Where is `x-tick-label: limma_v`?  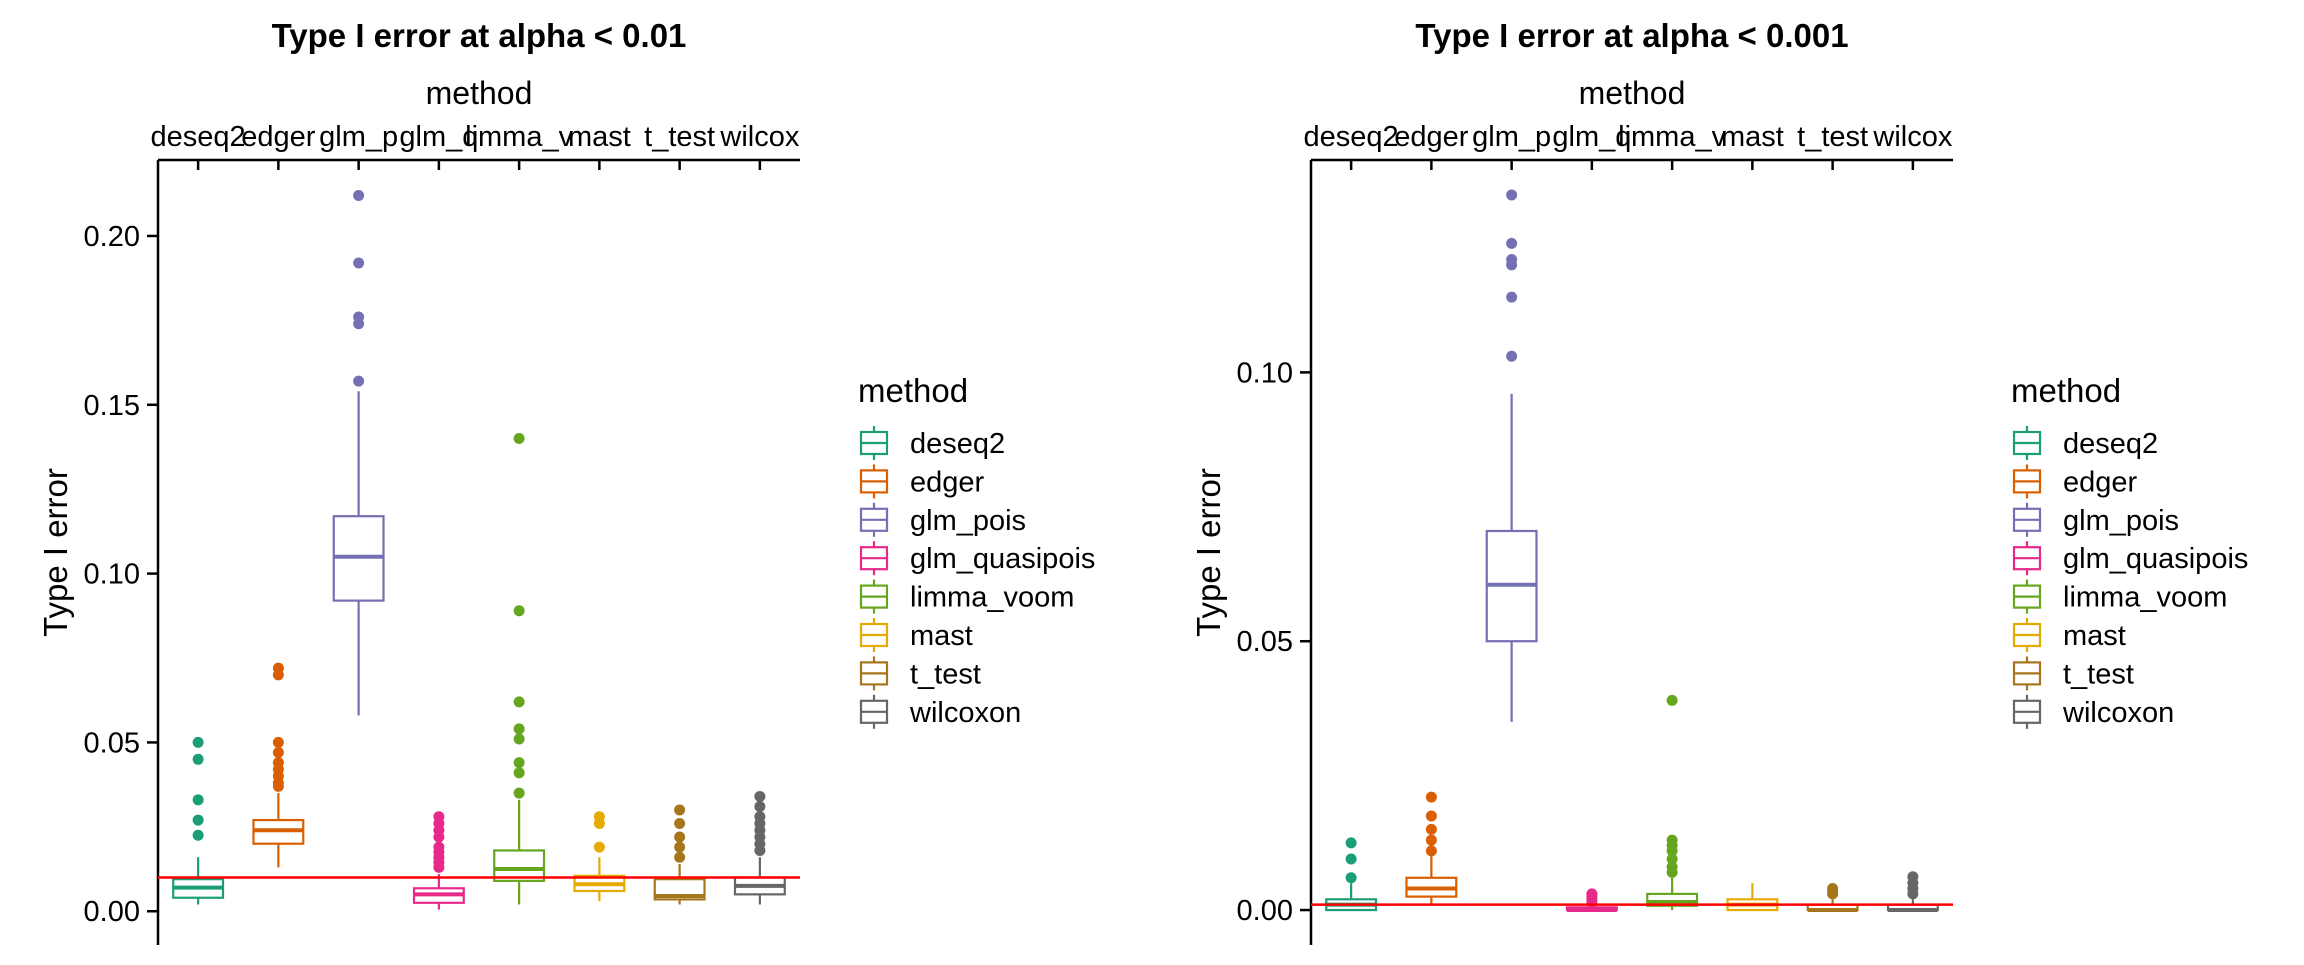 x-tick-label: limma_v is located at coordinates (519, 137).